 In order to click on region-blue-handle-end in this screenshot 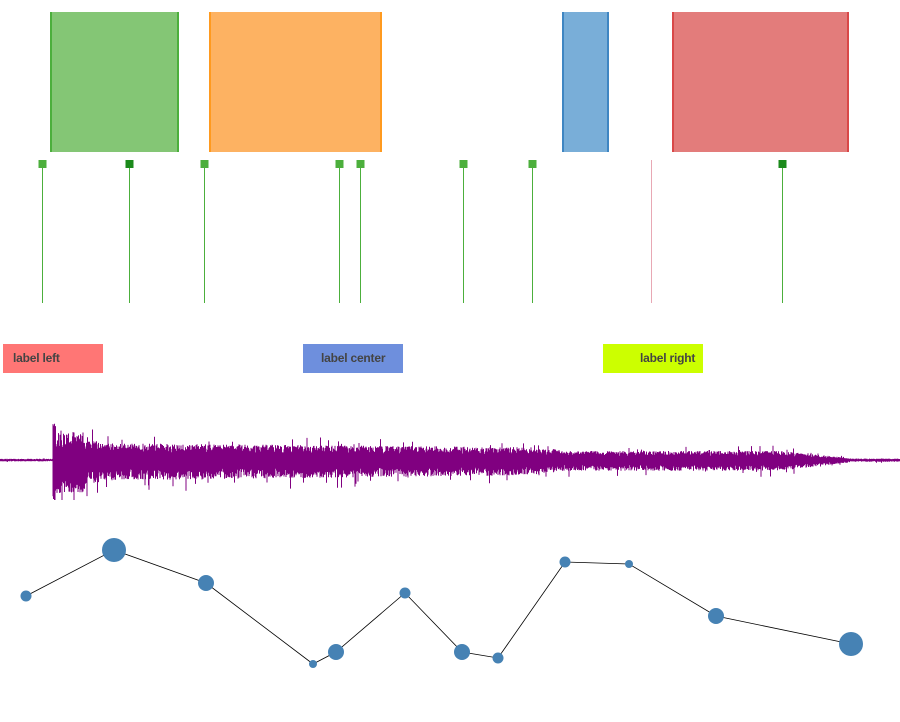, I will do `click(608, 82)`.